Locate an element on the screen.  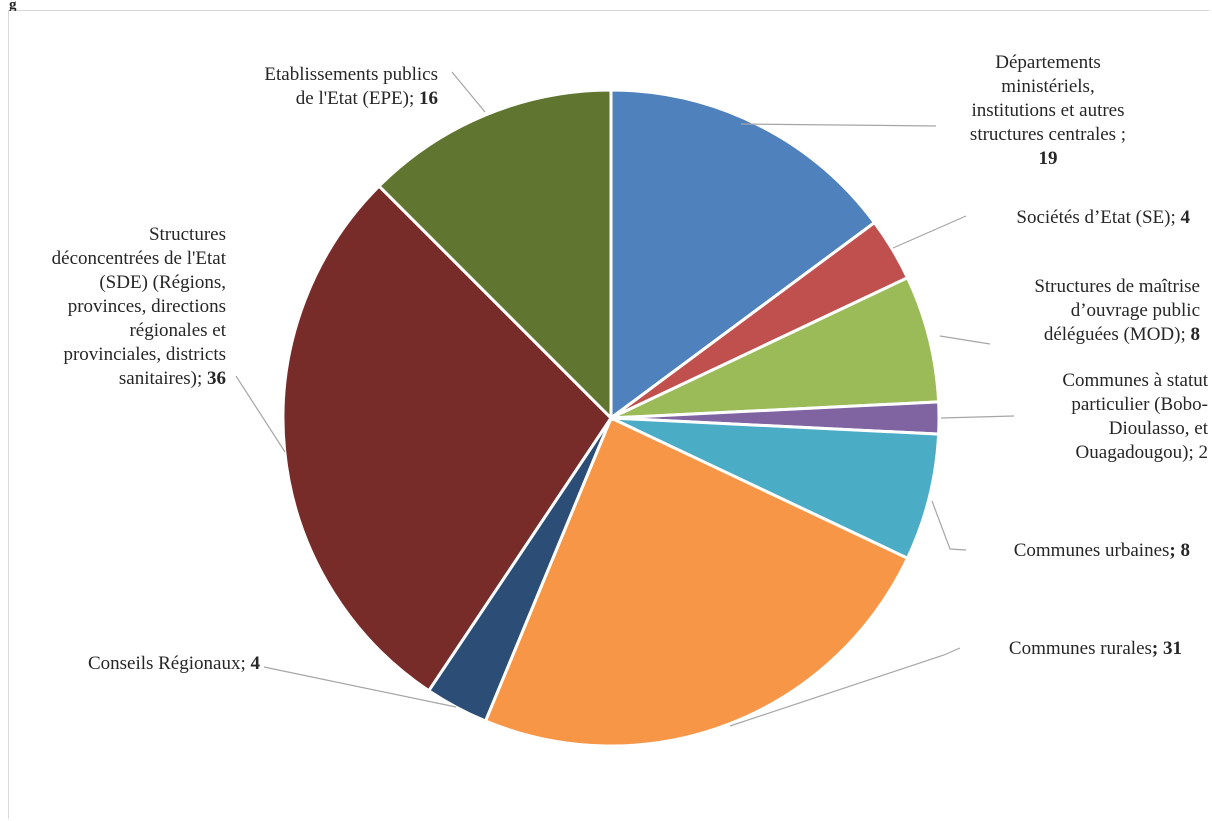
slice-label-communes-urbaines: Communes urbaines; 8 is located at coordinates (1102, 550).